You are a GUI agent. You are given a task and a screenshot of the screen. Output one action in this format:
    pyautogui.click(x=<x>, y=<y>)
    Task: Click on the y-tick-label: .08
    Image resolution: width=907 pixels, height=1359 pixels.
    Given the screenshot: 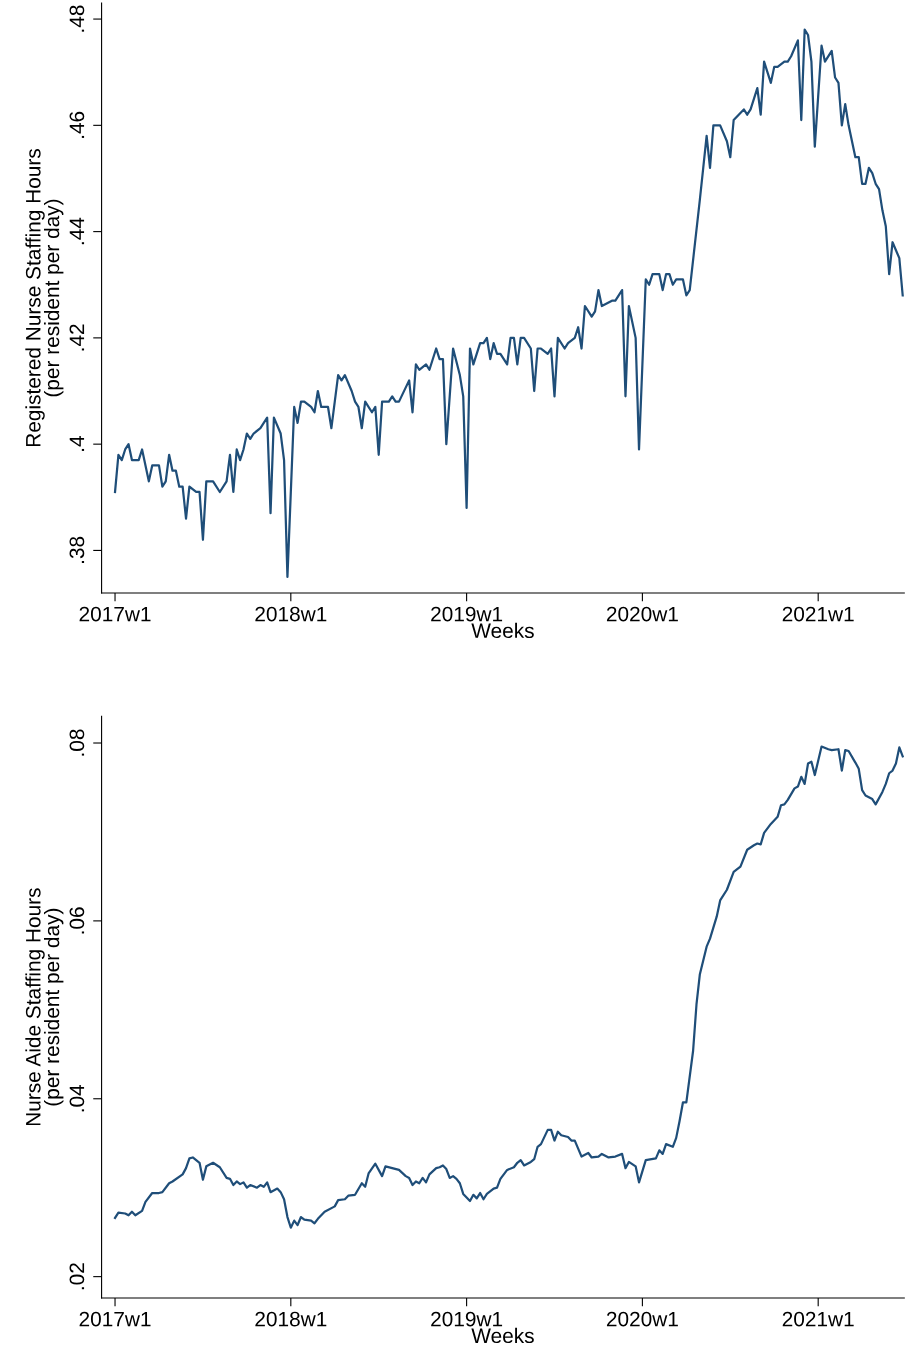 What is the action you would take?
    pyautogui.click(x=77, y=742)
    